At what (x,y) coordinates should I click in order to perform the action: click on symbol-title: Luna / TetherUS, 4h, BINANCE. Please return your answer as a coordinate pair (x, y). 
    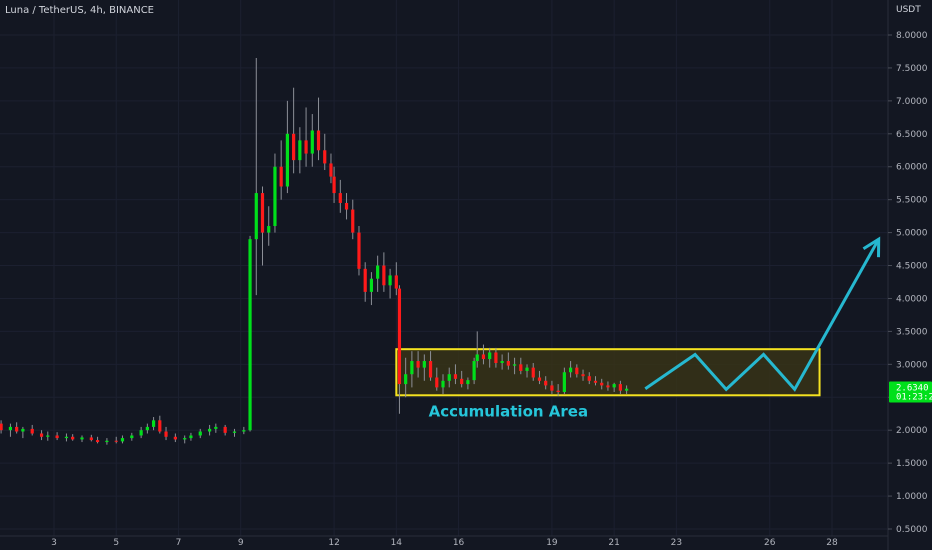
    Looking at the image, I should click on (80, 10).